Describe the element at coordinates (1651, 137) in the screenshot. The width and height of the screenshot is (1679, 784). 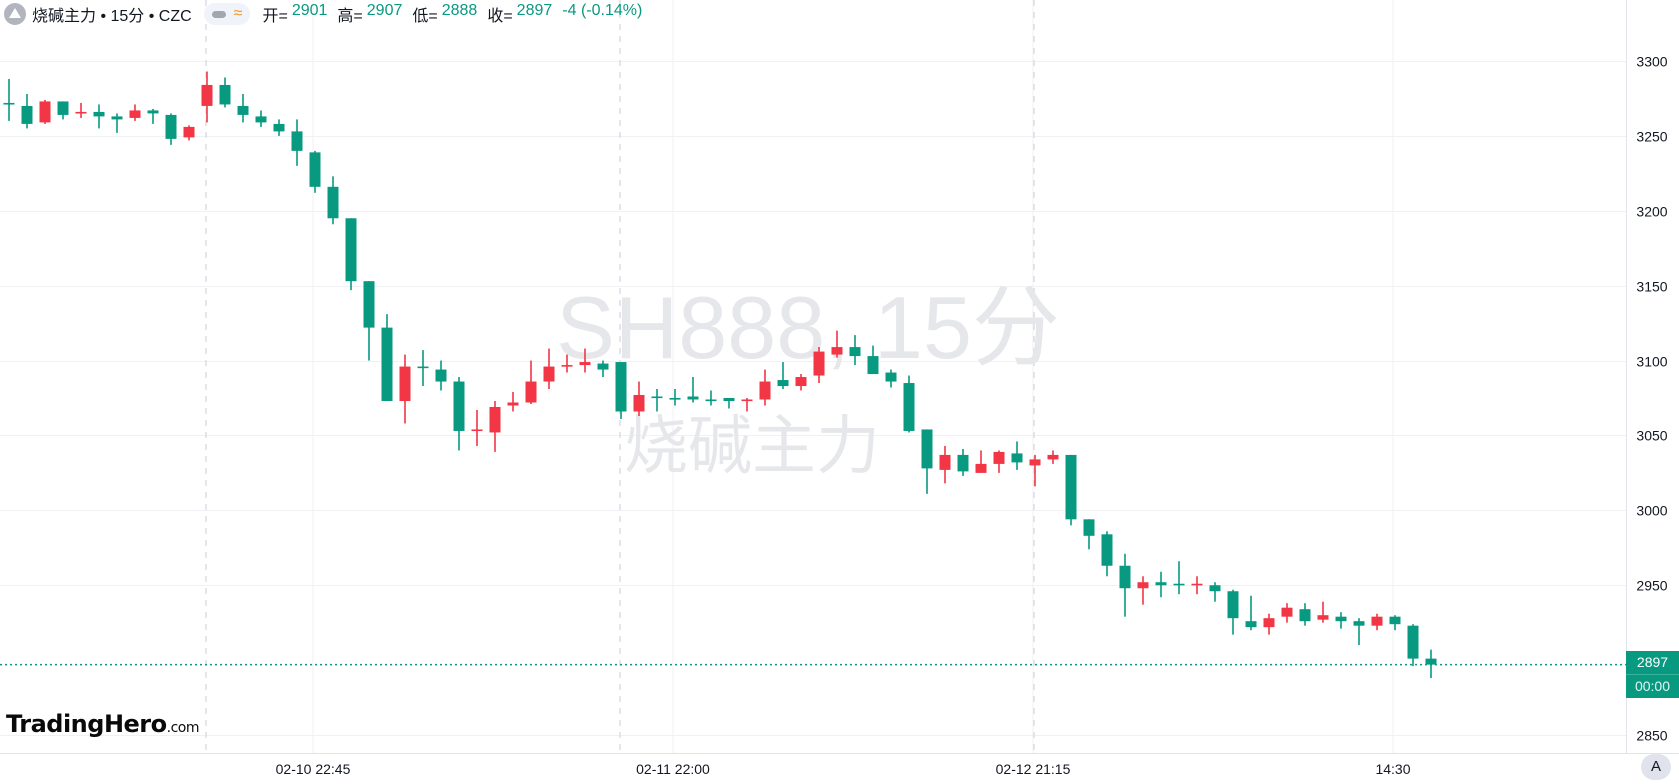
I see `price-tick-label: 3250` at that location.